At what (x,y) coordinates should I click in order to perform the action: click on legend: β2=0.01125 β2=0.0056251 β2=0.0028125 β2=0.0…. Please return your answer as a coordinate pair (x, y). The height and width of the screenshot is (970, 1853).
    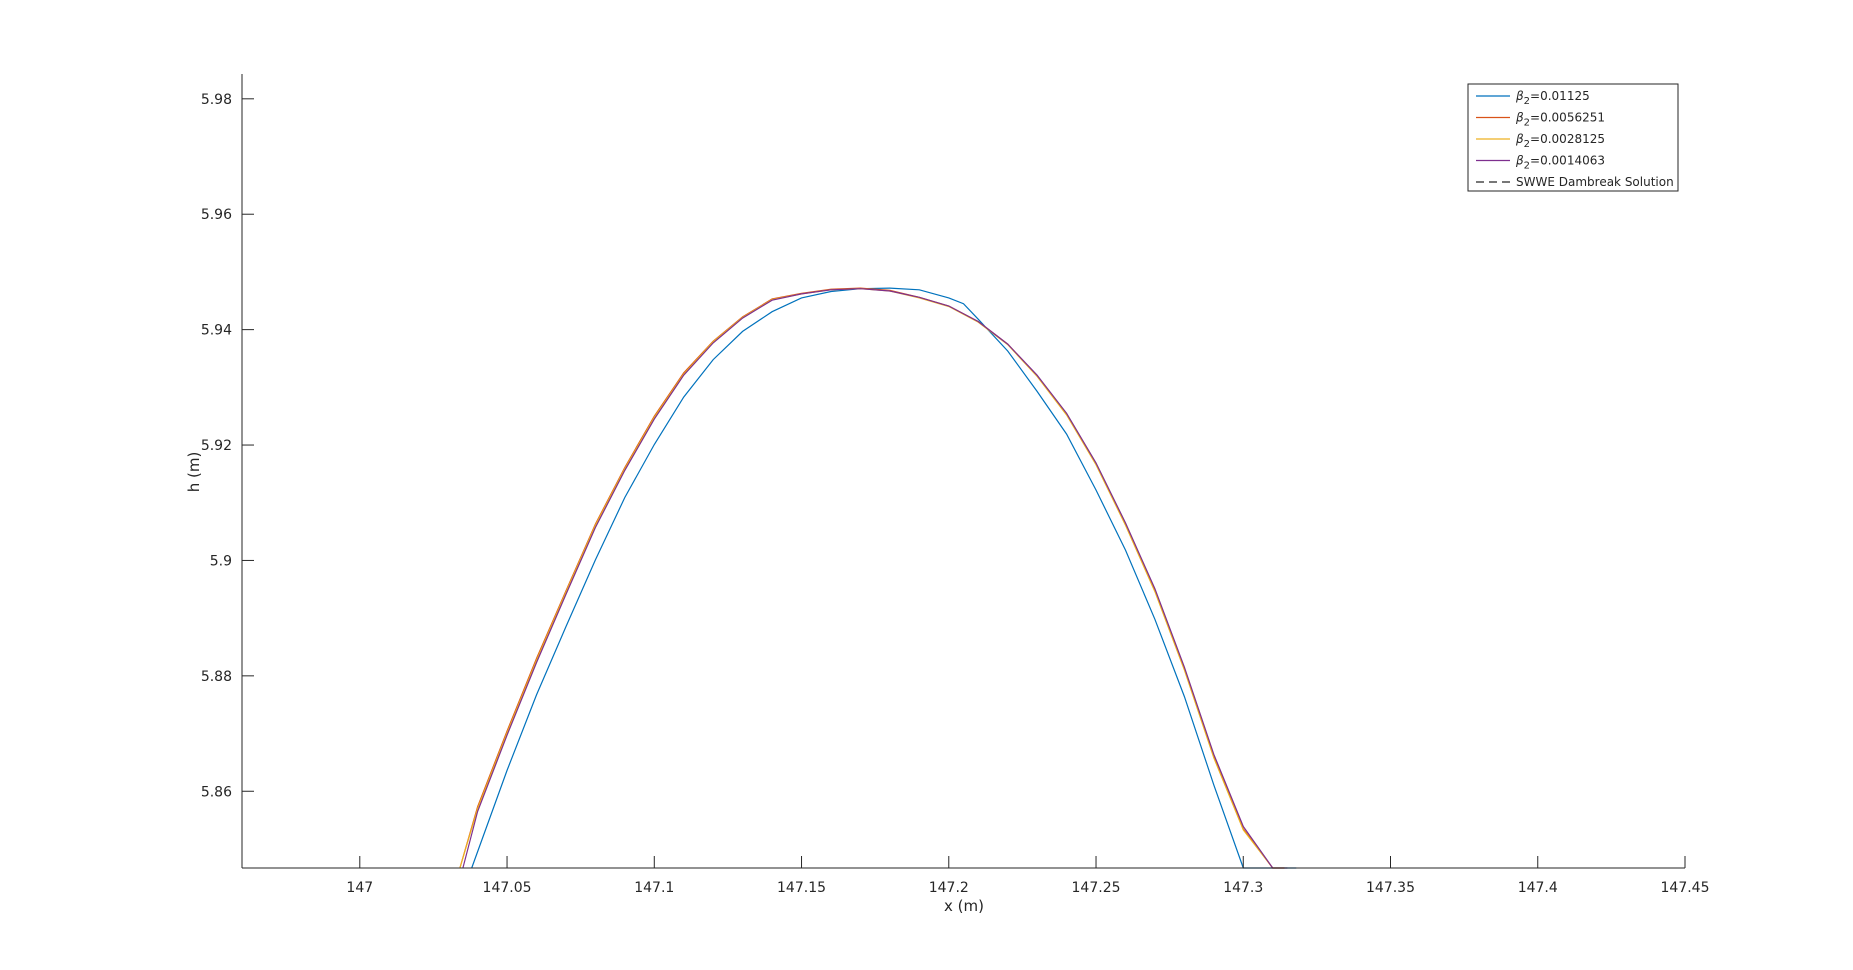
    Looking at the image, I should click on (1573, 137).